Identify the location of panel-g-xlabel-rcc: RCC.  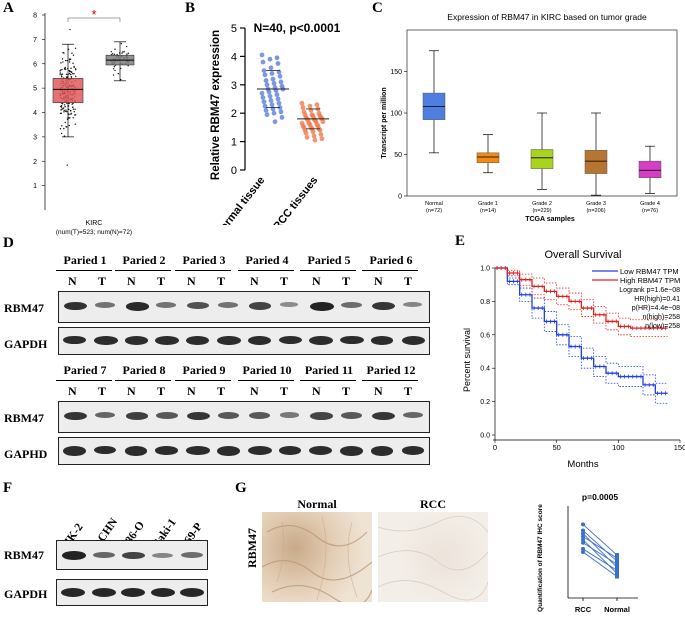
(583, 609).